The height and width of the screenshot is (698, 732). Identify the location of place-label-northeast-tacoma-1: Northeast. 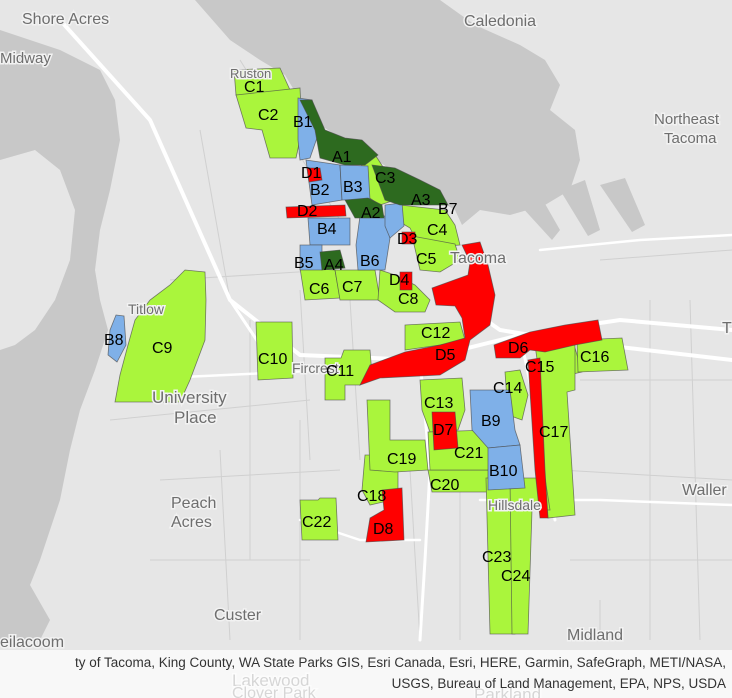
(687, 119).